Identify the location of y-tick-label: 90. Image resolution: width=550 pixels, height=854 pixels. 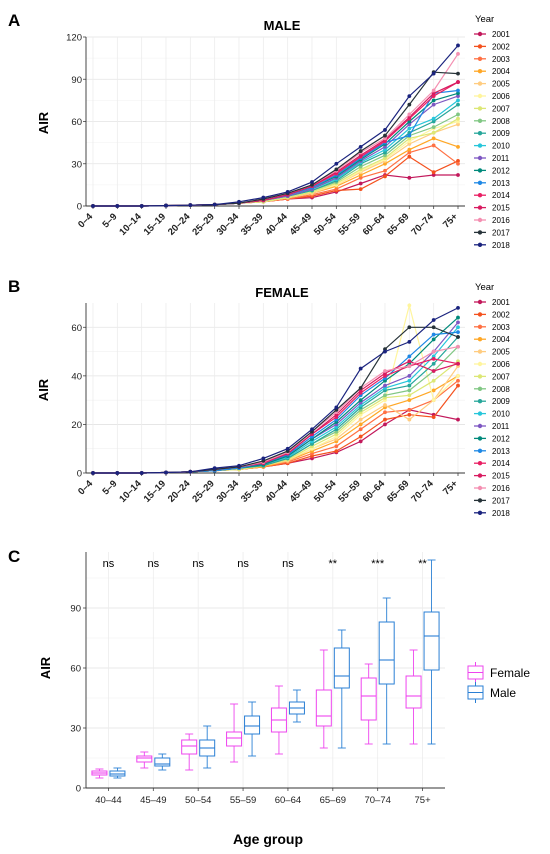
(76, 80).